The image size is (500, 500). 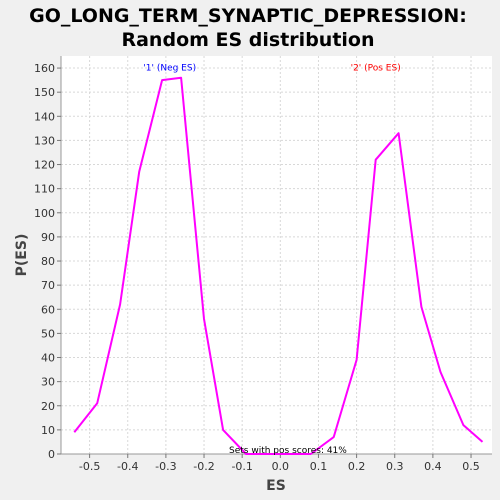 What do you see at coordinates (471, 466) in the screenshot?
I see `x-tick-label: 0.5` at bounding box center [471, 466].